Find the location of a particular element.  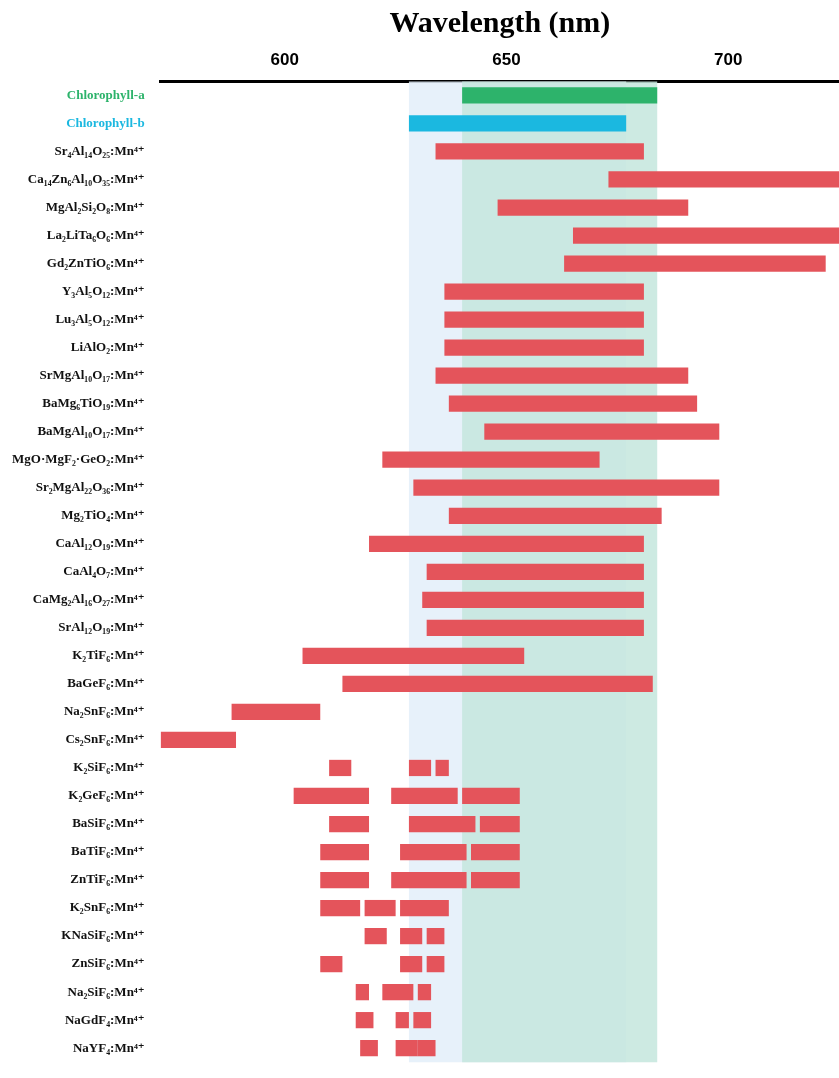

y-tick-label: Chlorophyll-b is located at coordinates (105, 122).